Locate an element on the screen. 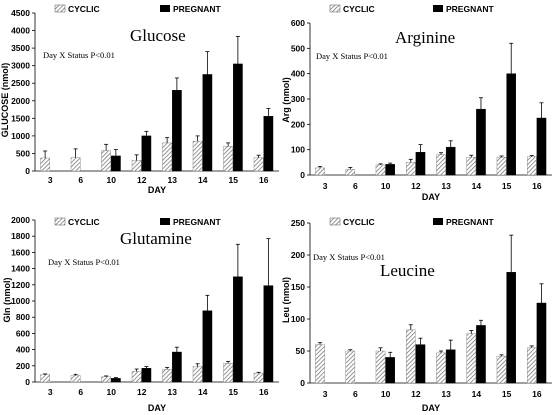 The height and width of the screenshot is (415, 553). y-tick-label: 50 is located at coordinates (301, 351).